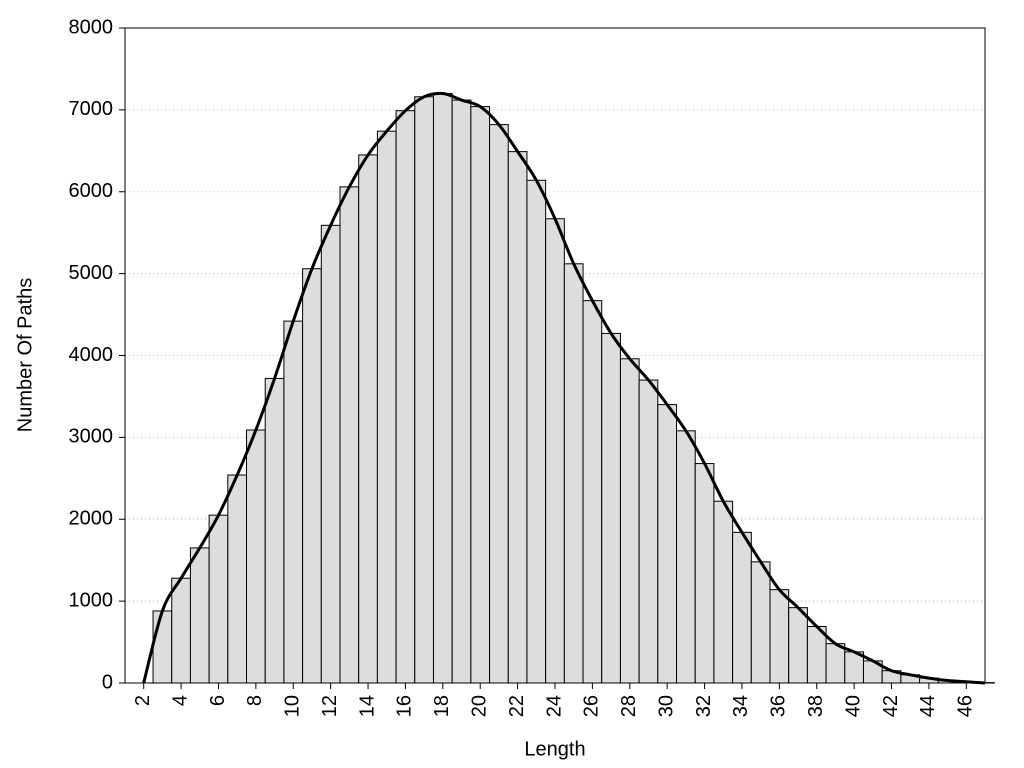 Image resolution: width=1024 pixels, height=768 pixels. What do you see at coordinates (91, 355) in the screenshot?
I see `y-tick-label: 4000` at bounding box center [91, 355].